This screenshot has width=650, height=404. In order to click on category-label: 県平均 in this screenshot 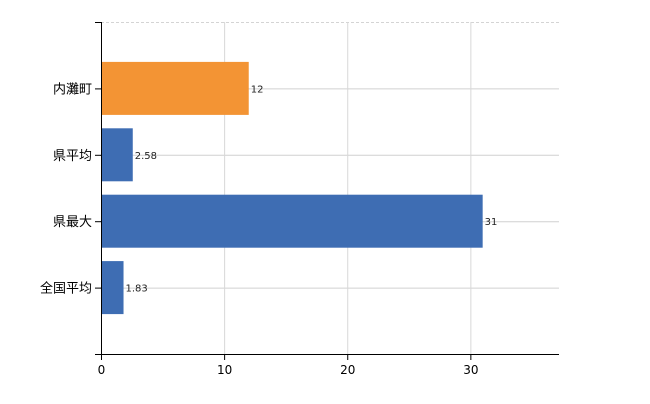, I will do `click(72, 156)`.